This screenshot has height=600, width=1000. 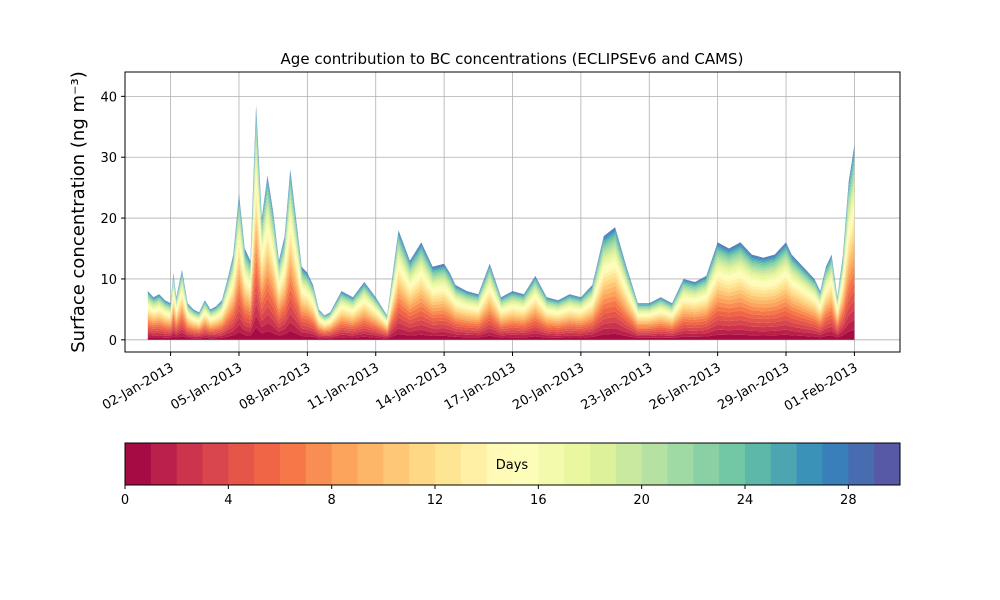 What do you see at coordinates (641, 500) in the screenshot?
I see `colorbar-tick-label: 20` at bounding box center [641, 500].